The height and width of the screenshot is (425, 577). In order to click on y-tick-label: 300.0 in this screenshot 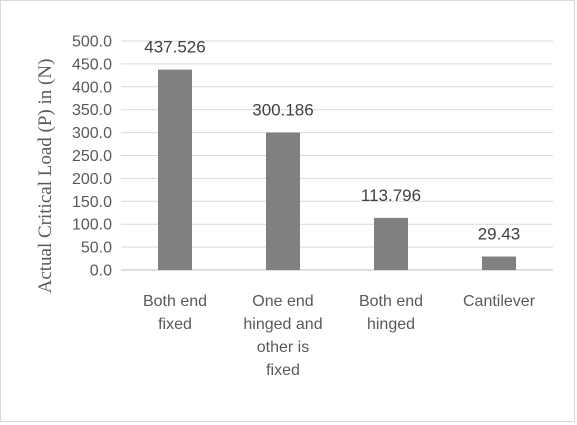, I will do `click(92, 133)`.